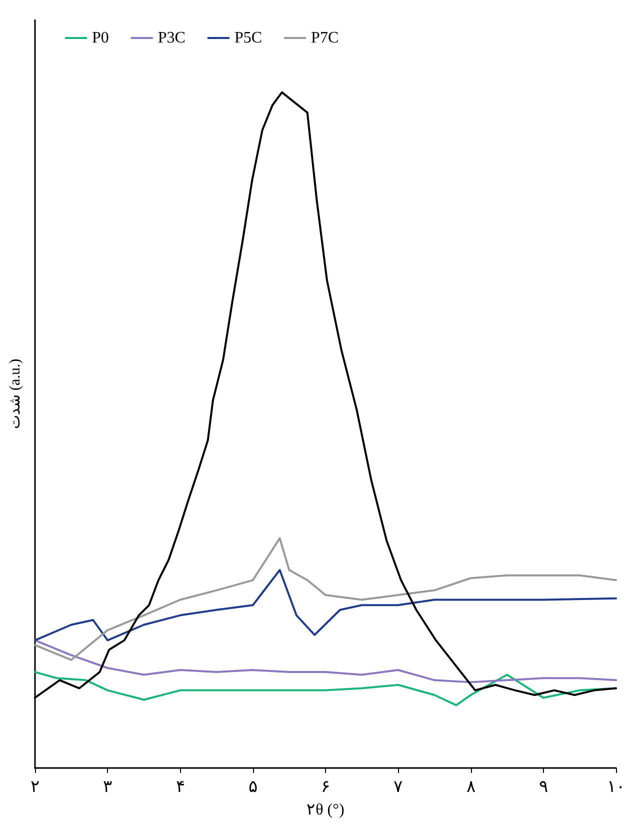 This screenshot has width=628, height=829. What do you see at coordinates (616, 786) in the screenshot?
I see `x-tick-label: ۱۰` at bounding box center [616, 786].